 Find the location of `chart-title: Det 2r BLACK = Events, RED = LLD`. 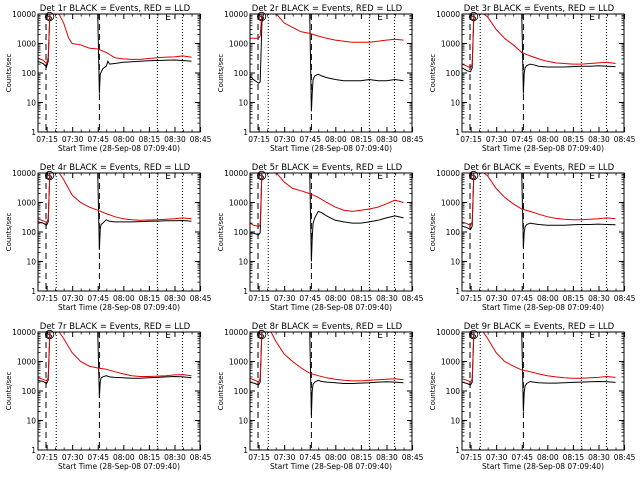

chart-title: Det 2r BLACK = Events, RED = LLD is located at coordinates (327, 9).